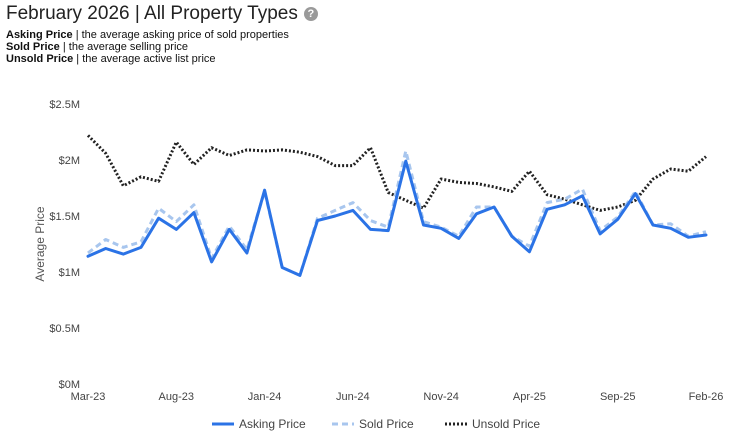 This screenshot has width=740, height=443. I want to click on title-row: February 2026 | All Property Types ?, so click(162, 14).